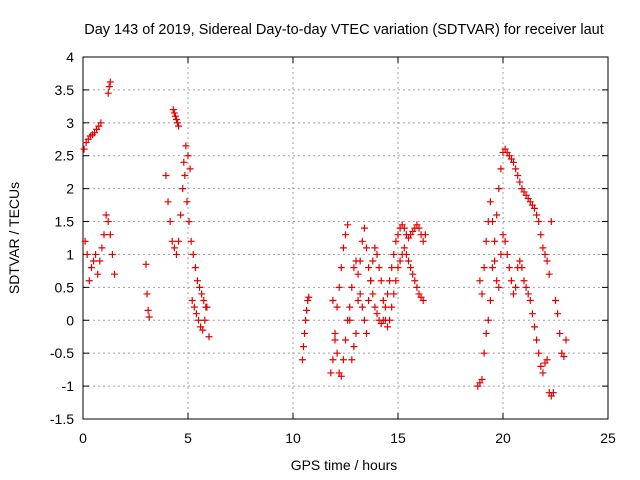 Image resolution: width=640 pixels, height=480 pixels. I want to click on y-tick-label: 3, so click(70, 123).